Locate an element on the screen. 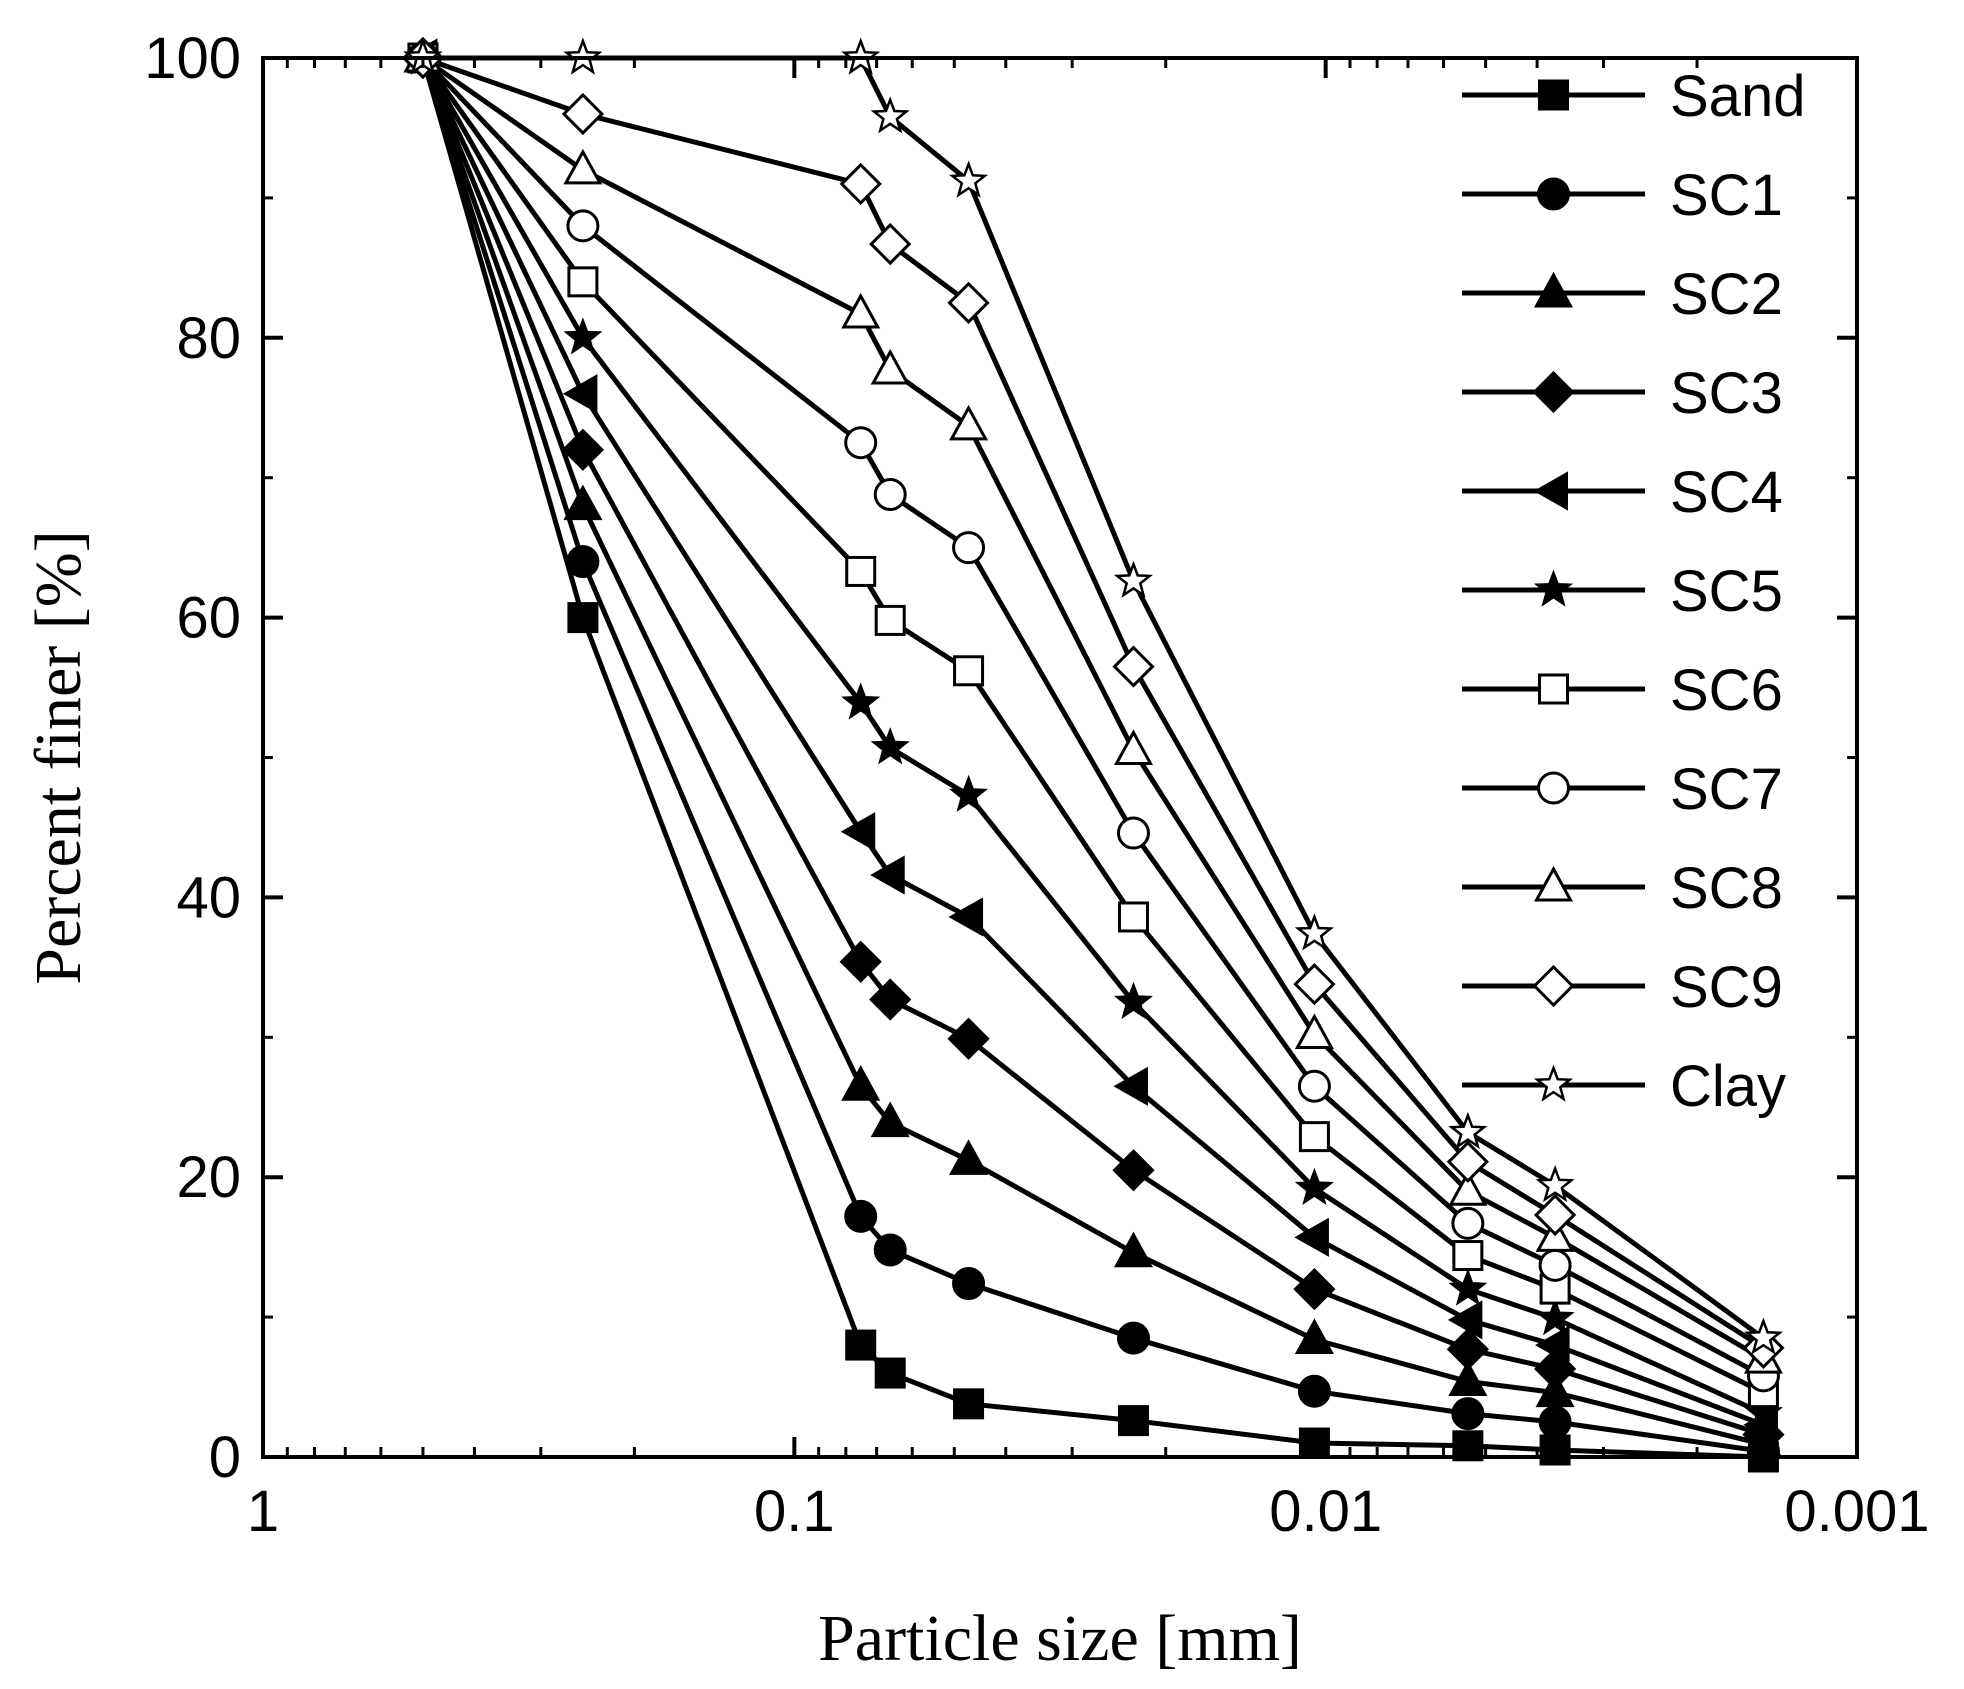 Image resolution: width=1964 pixels, height=1689 pixels. y-tick-label: 0 is located at coordinates (225, 1457).